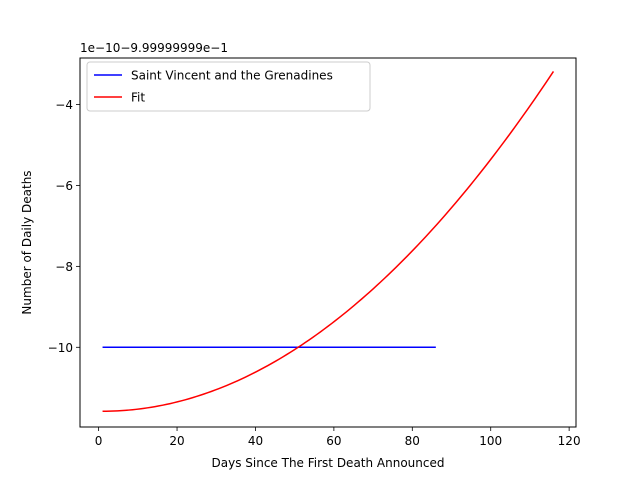 The image size is (640, 480). What do you see at coordinates (60, 348) in the screenshot?
I see `y-tick-label: −10` at bounding box center [60, 348].